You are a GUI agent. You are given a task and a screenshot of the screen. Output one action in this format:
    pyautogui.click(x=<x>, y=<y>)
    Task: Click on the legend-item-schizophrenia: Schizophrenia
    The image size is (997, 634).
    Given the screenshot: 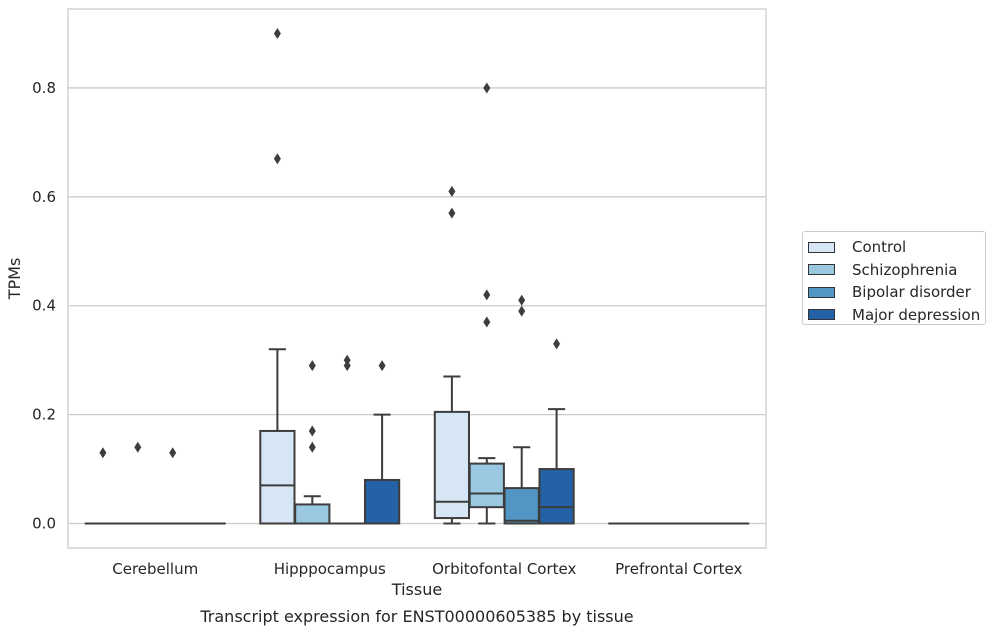 What is the action you would take?
    pyautogui.click(x=894, y=270)
    